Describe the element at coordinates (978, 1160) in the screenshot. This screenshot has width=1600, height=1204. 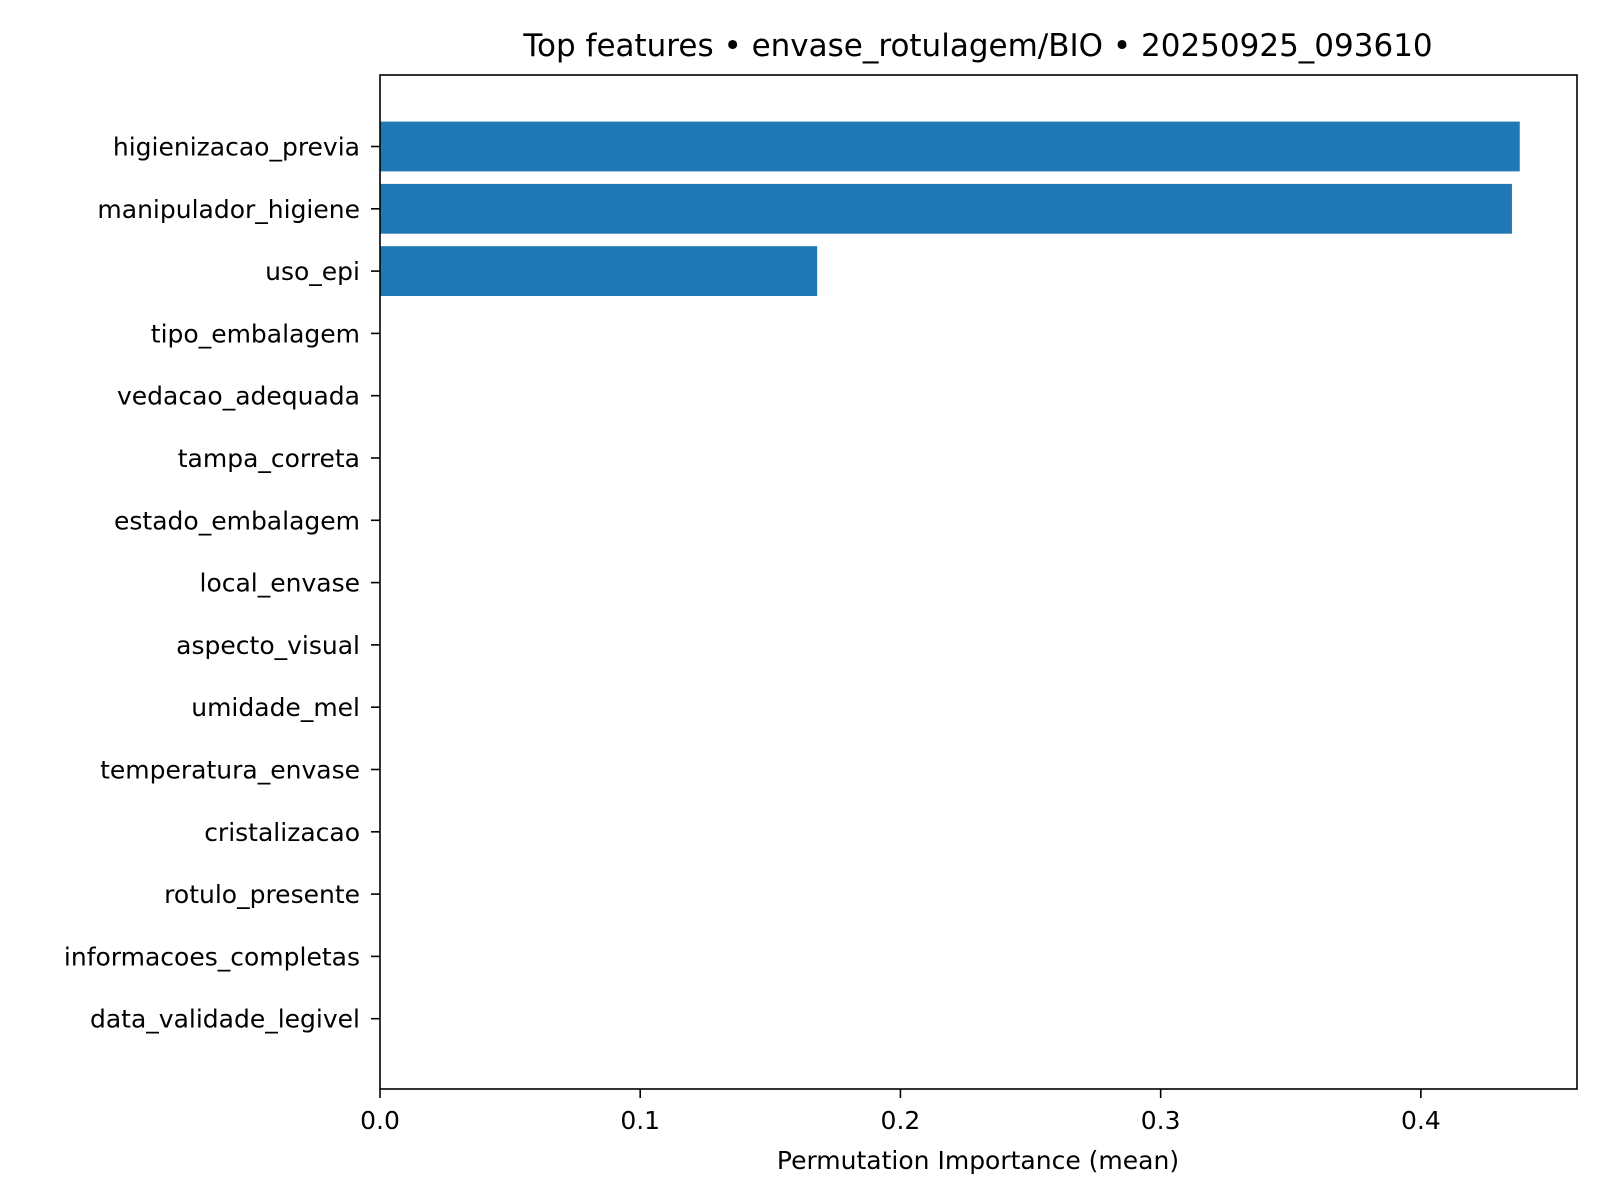
I see `x-axis-label: Permutation Importance (mean)` at that location.